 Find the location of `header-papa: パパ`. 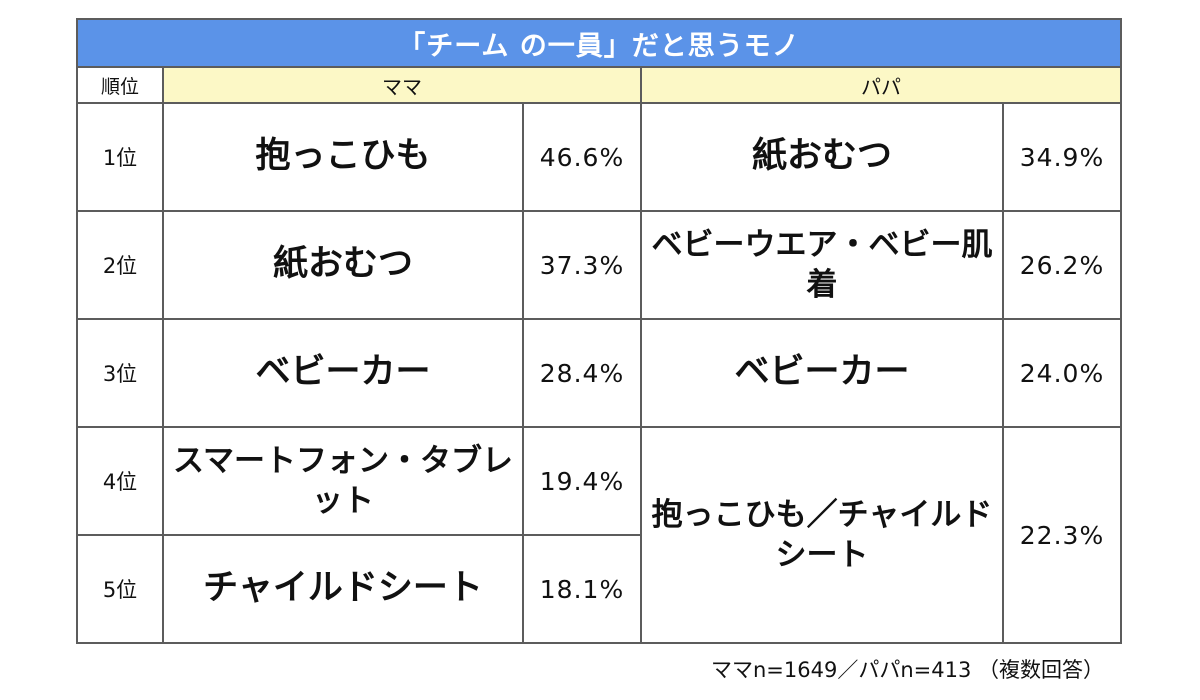

header-papa: パパ is located at coordinates (881, 85).